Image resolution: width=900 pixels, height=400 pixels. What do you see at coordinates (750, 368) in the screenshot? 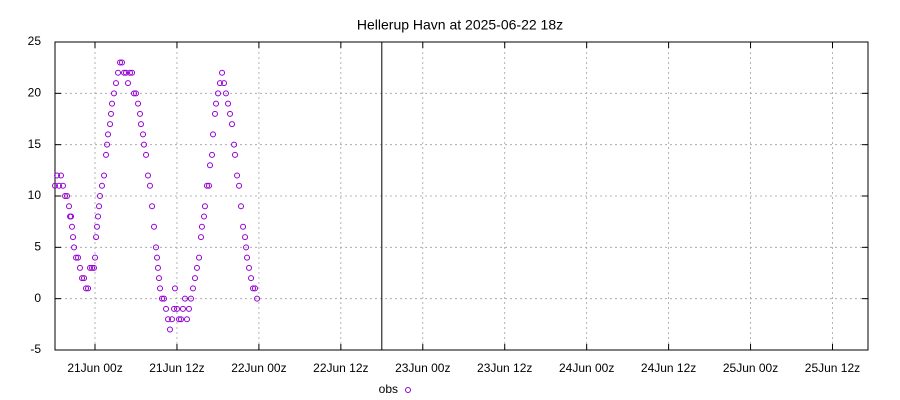
I see `x-tick-label: 25Jun 00z` at bounding box center [750, 368].